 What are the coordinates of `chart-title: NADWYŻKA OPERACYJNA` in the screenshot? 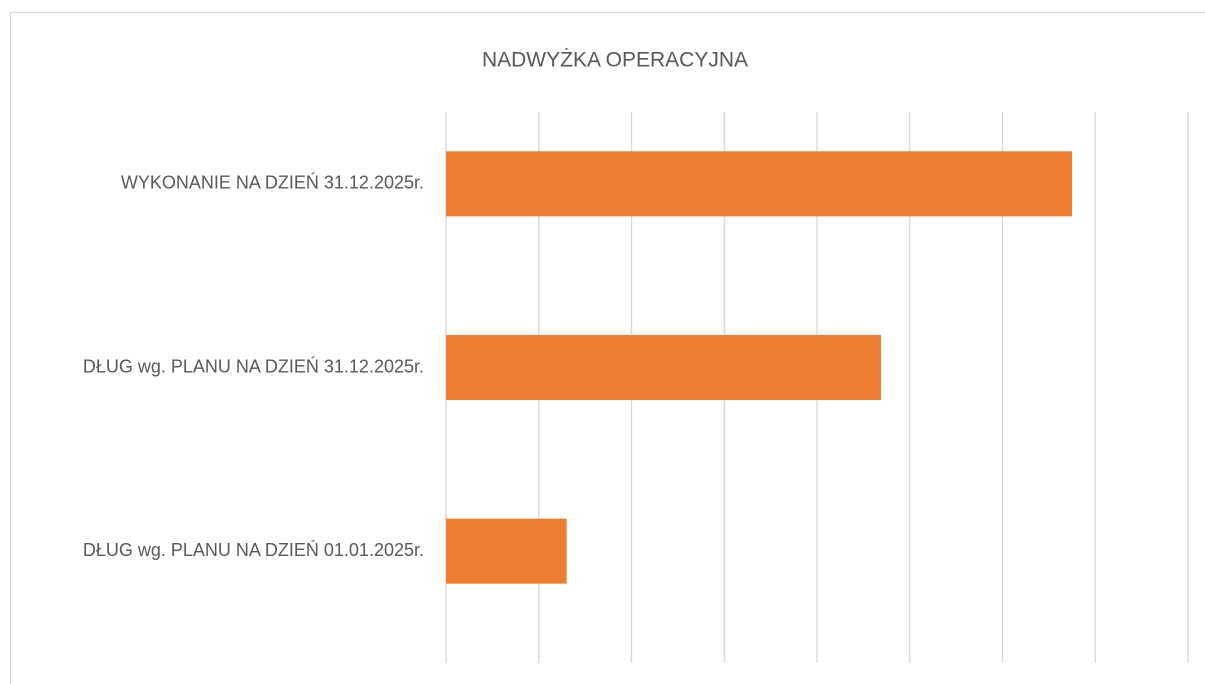 It's located at (615, 60).